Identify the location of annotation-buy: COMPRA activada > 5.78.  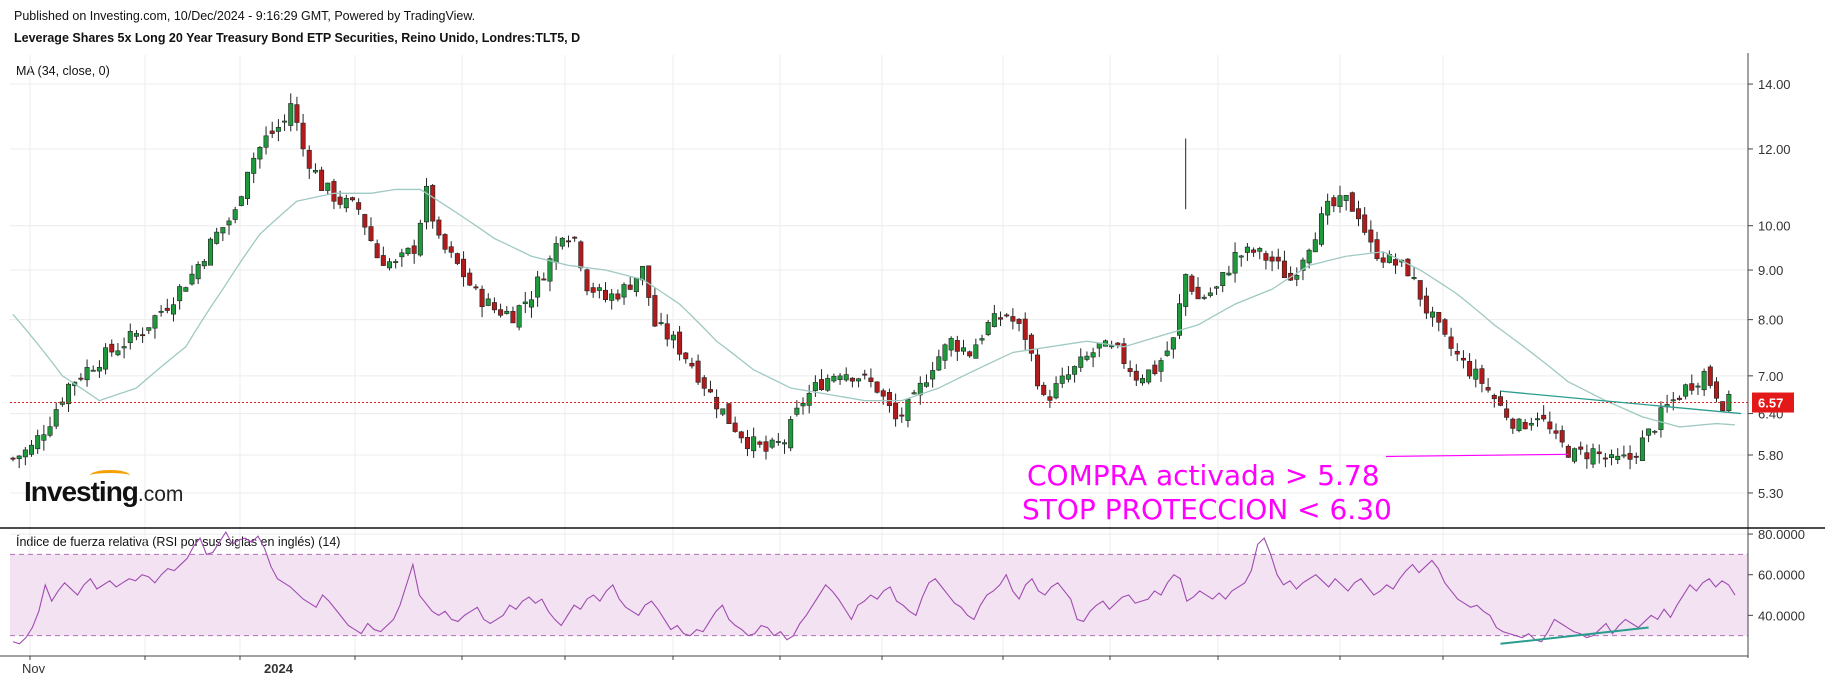
(1203, 475).